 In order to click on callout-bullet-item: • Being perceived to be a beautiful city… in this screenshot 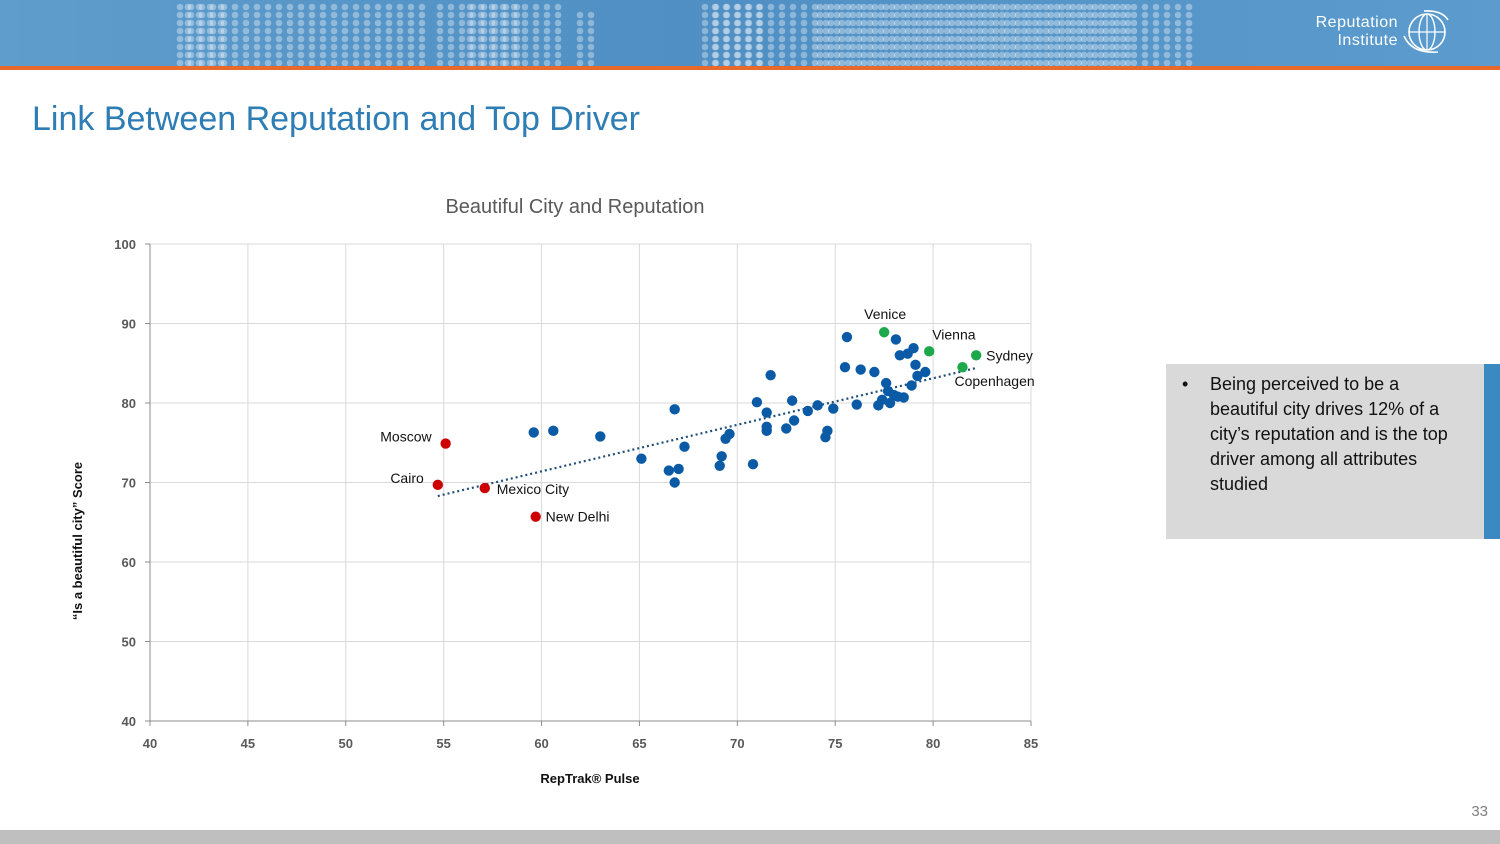, I will do `click(1327, 434)`.